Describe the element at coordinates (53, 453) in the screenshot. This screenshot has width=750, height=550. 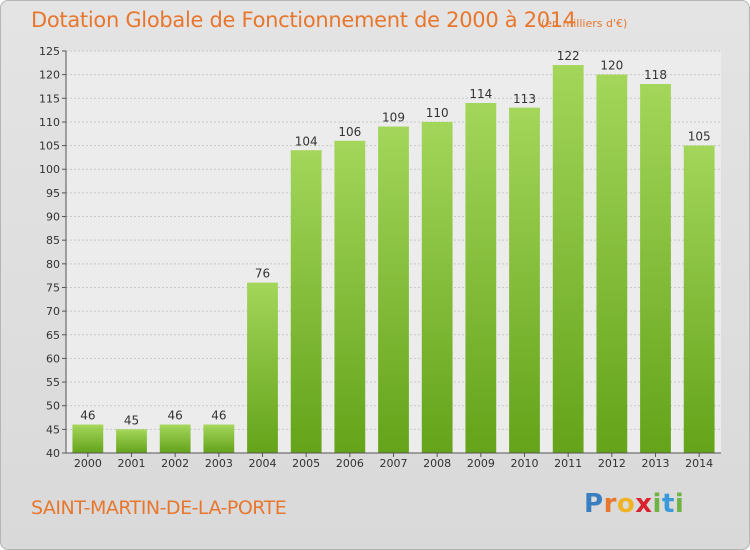
I see `y-tick-label: 40` at that location.